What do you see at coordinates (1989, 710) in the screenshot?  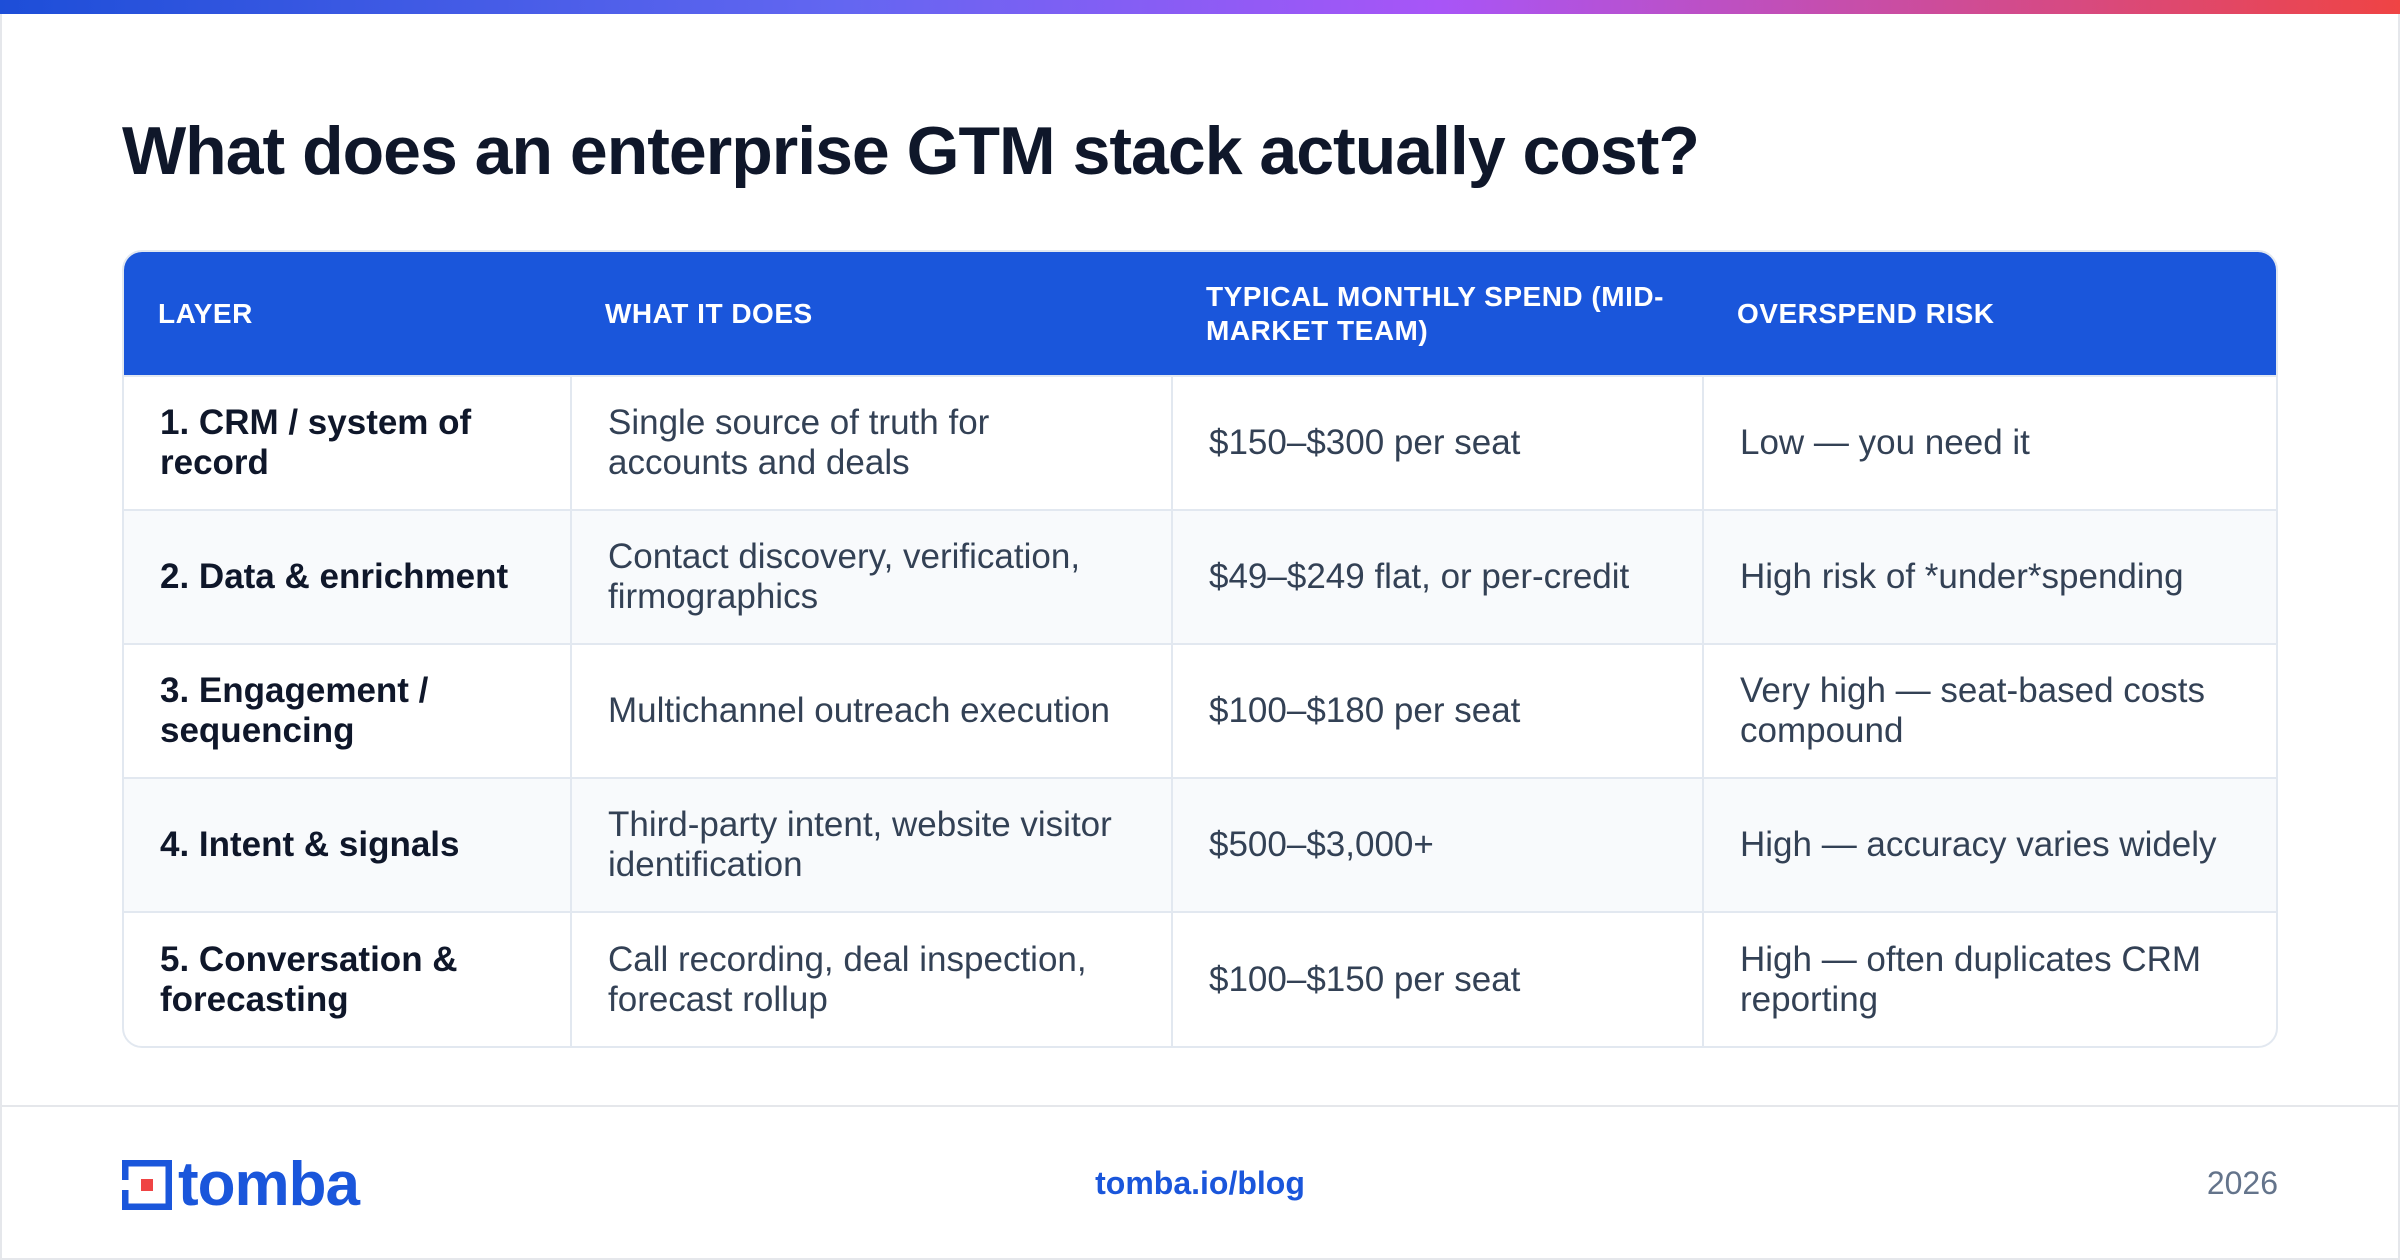 I see `cell-risk: Very high — seat-based costs compound` at bounding box center [1989, 710].